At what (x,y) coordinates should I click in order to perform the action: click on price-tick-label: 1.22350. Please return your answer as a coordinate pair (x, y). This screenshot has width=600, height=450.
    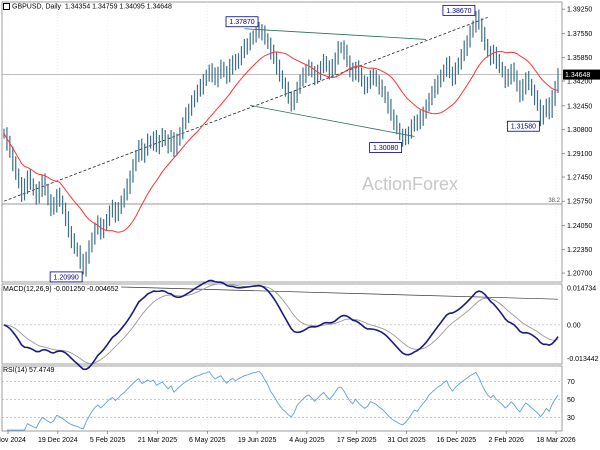
    Looking at the image, I should click on (579, 250).